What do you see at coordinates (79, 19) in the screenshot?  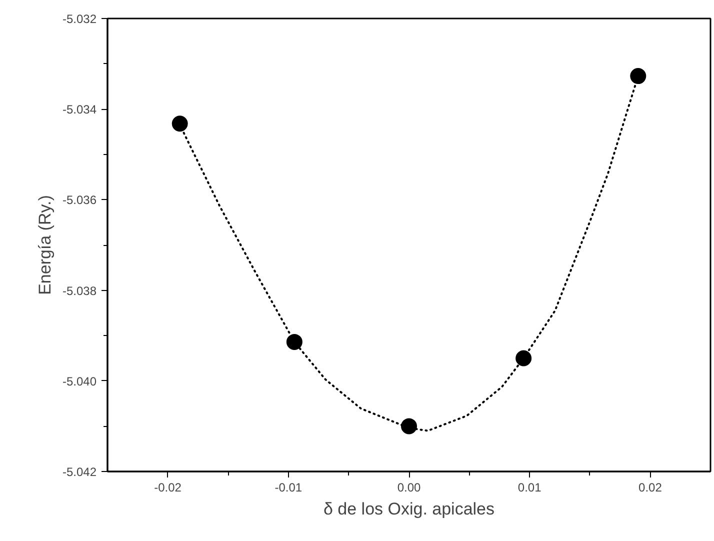 I see `y-tick-label: -5.032` at bounding box center [79, 19].